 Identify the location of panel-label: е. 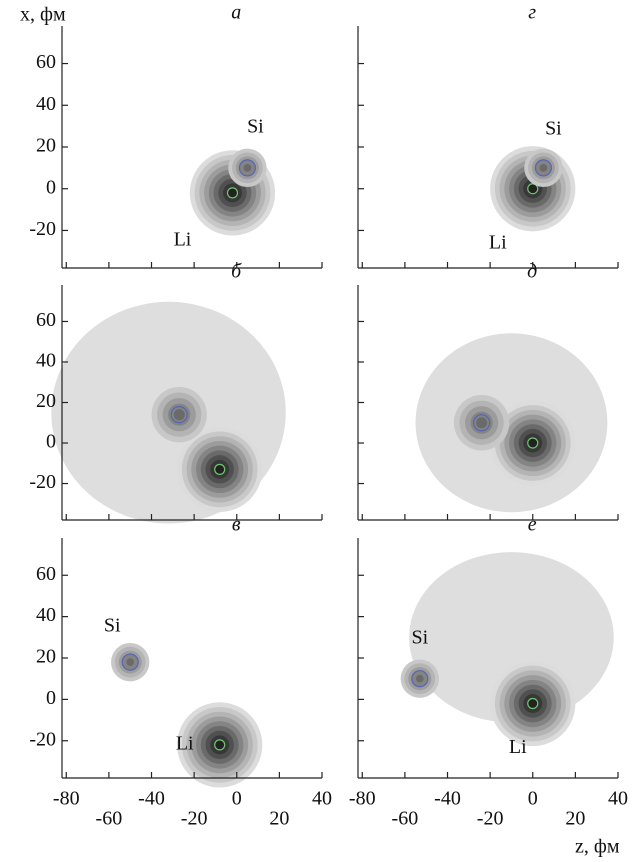
(532, 525).